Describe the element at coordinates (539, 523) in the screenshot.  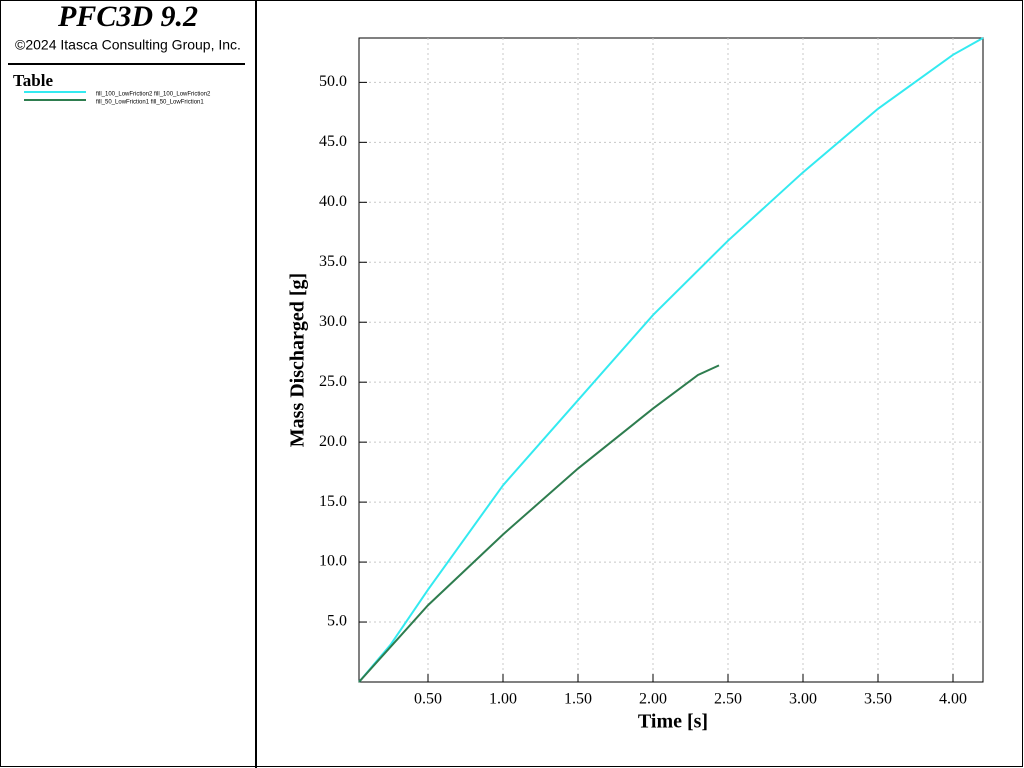
I see `data-line` at that location.